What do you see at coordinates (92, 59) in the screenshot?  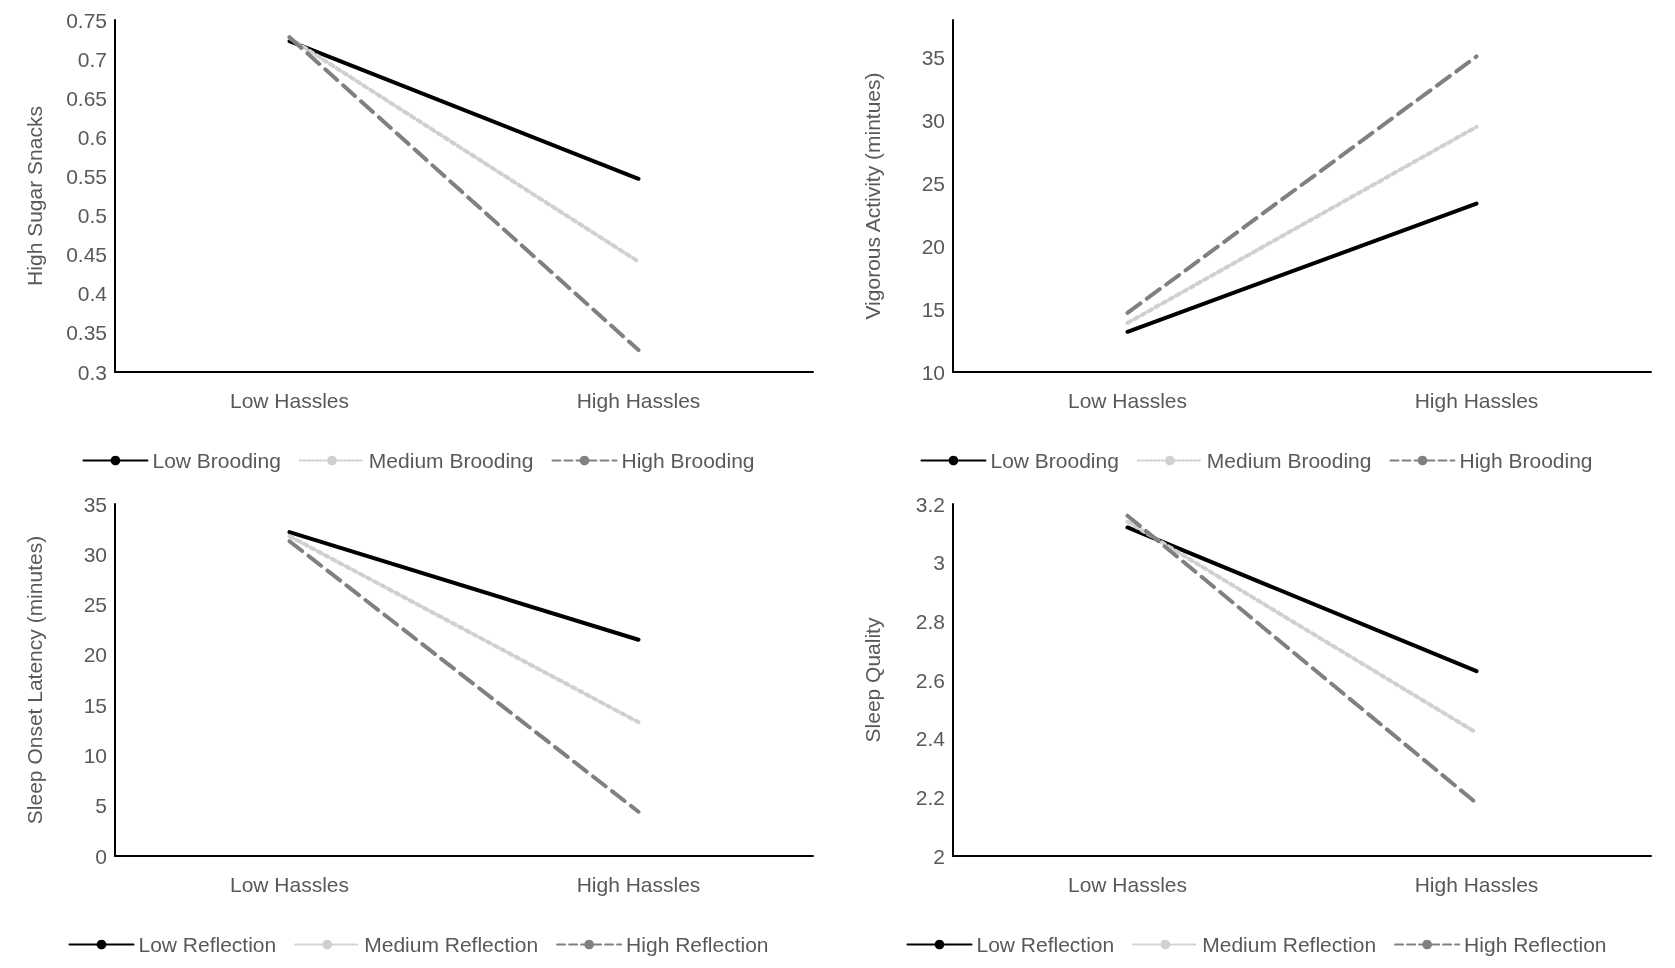 I see `y-tick-label: 0.7` at bounding box center [92, 59].